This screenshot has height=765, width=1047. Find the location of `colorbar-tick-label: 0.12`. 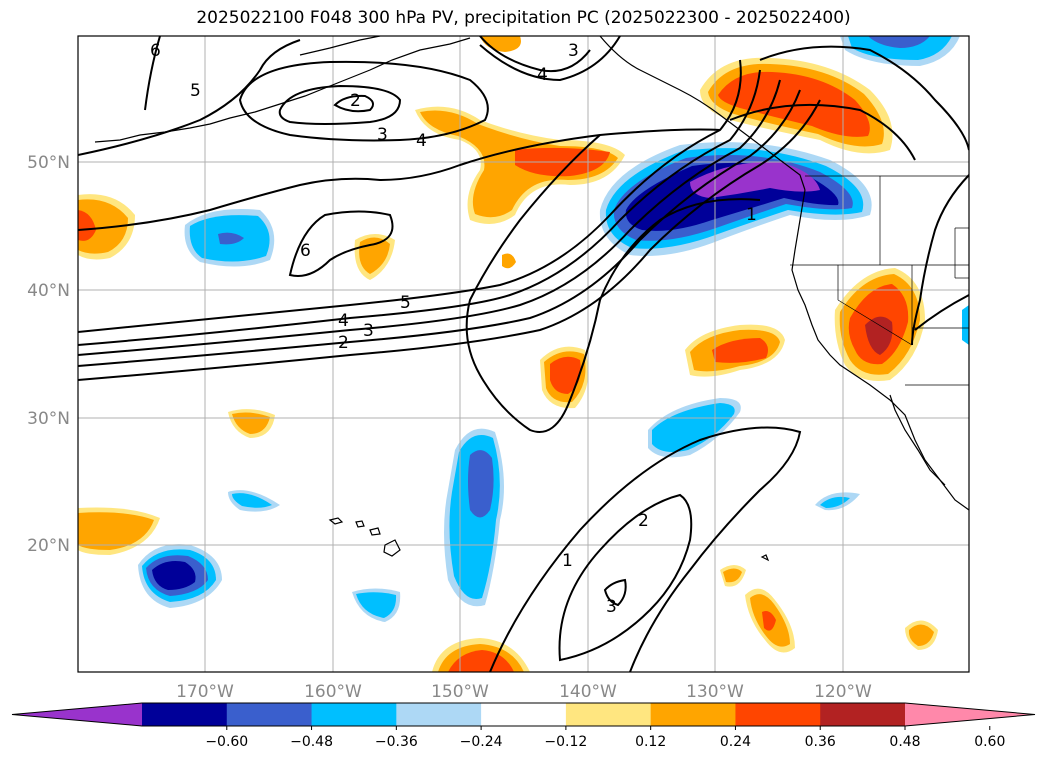

colorbar-tick-label: 0.12 is located at coordinates (650, 742).